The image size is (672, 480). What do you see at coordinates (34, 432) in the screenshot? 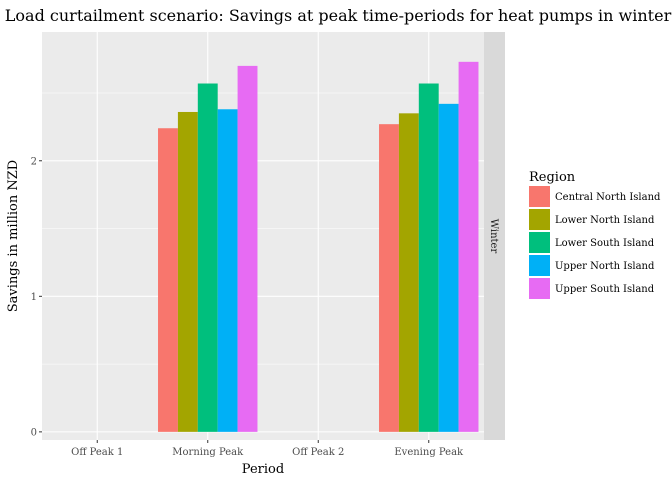
I see `y-tick-label: 0` at bounding box center [34, 432].